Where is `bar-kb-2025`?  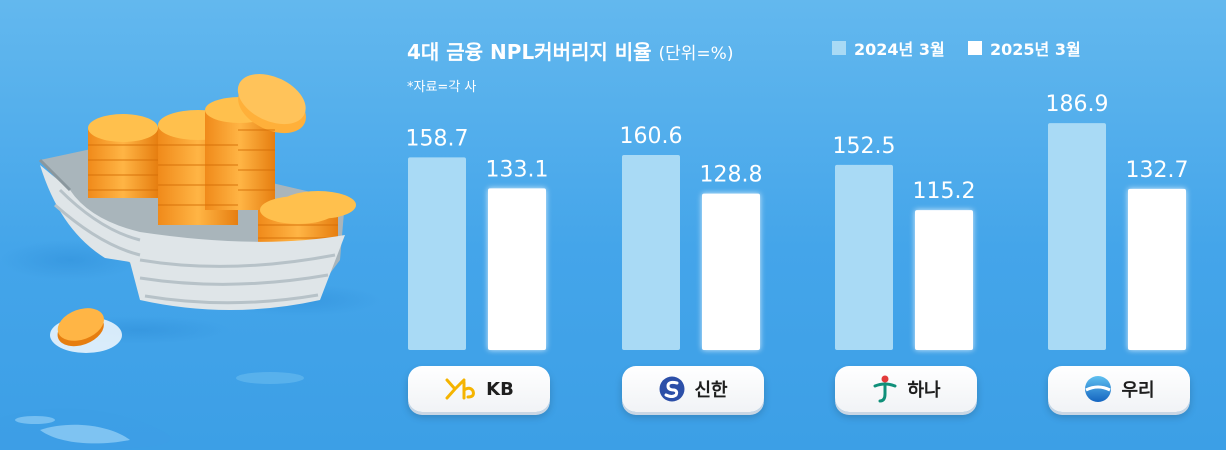 bar-kb-2025 is located at coordinates (517, 269).